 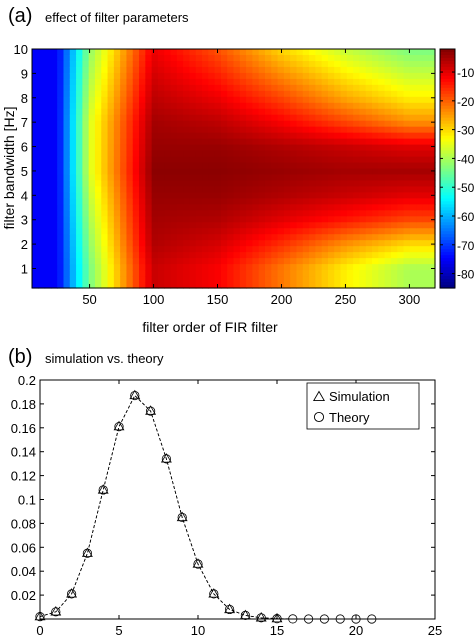 I want to click on colorbar-frame, so click(x=447, y=168).